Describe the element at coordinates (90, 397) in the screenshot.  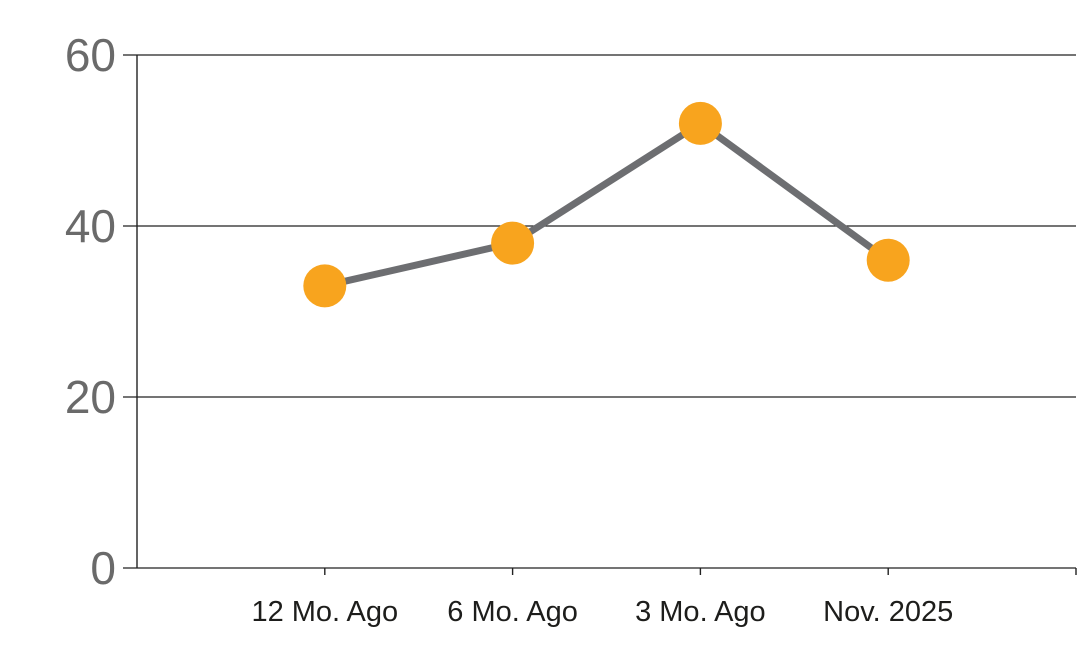
I see `y-tick-label-20: 20` at that location.